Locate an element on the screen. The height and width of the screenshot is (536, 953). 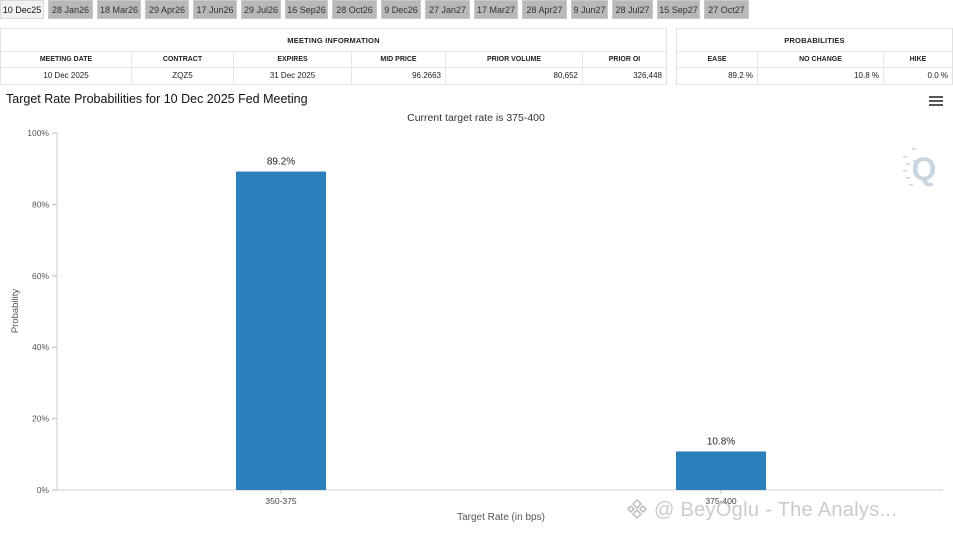
value-prior-oi: 326,448 is located at coordinates (647, 75).